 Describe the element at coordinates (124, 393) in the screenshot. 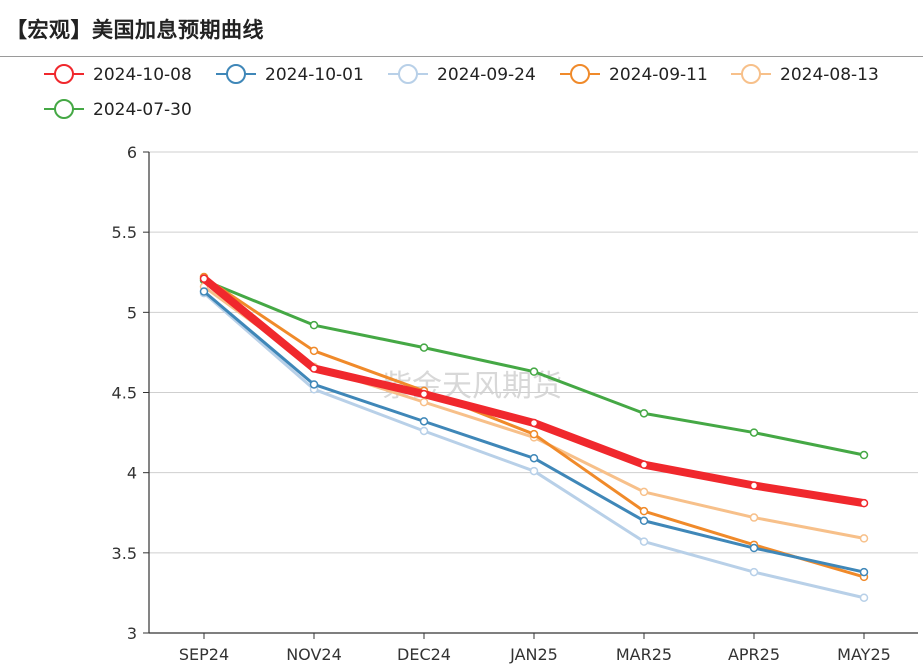

I see `y-tick-label: 4.5` at that location.